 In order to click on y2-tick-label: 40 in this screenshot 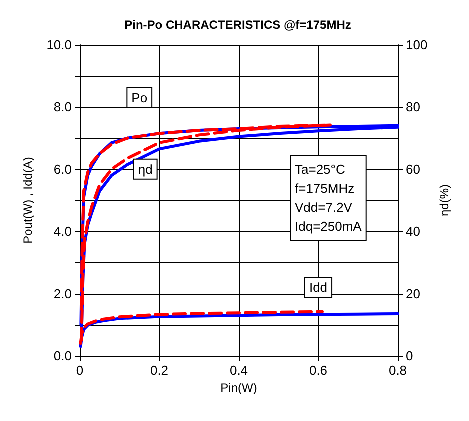, I will do `click(413, 232)`.